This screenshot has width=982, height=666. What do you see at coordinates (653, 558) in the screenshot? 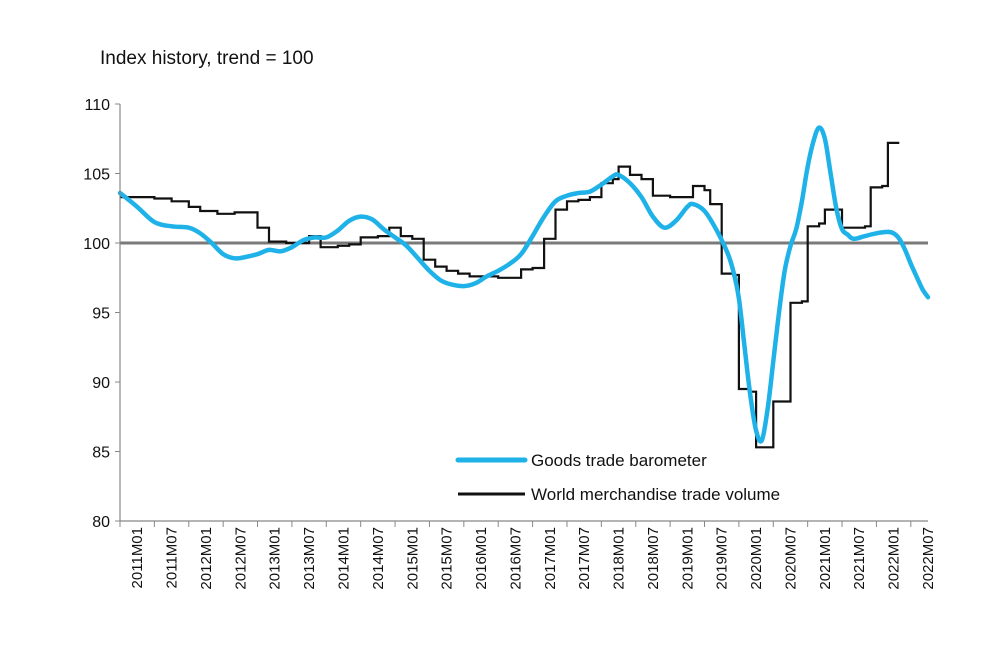
I see `x-tick-label-2018M07: 2018M07` at bounding box center [653, 558].